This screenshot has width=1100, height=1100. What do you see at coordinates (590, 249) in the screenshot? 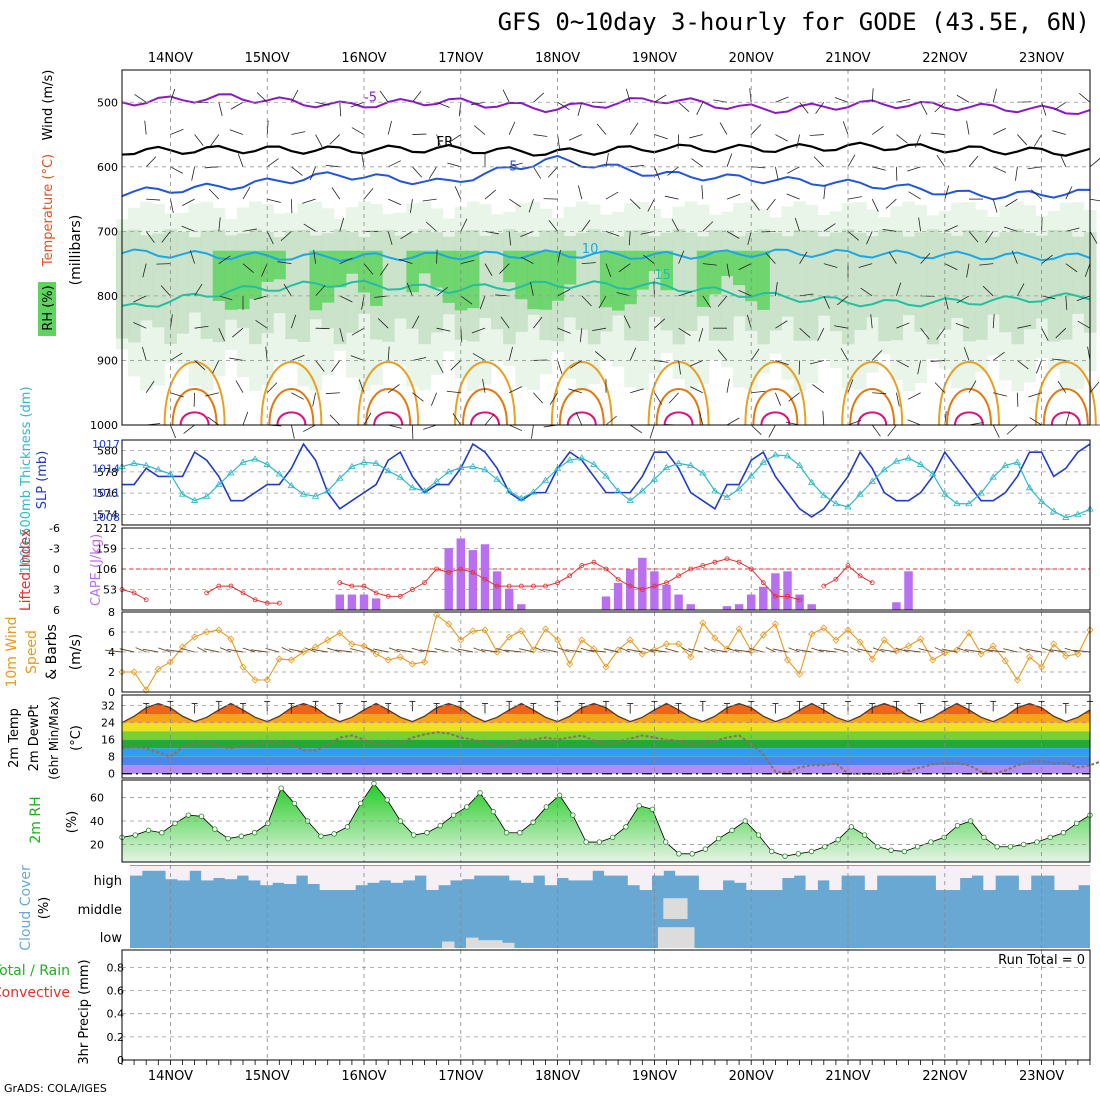
I see `contour-label: 10` at bounding box center [590, 249].